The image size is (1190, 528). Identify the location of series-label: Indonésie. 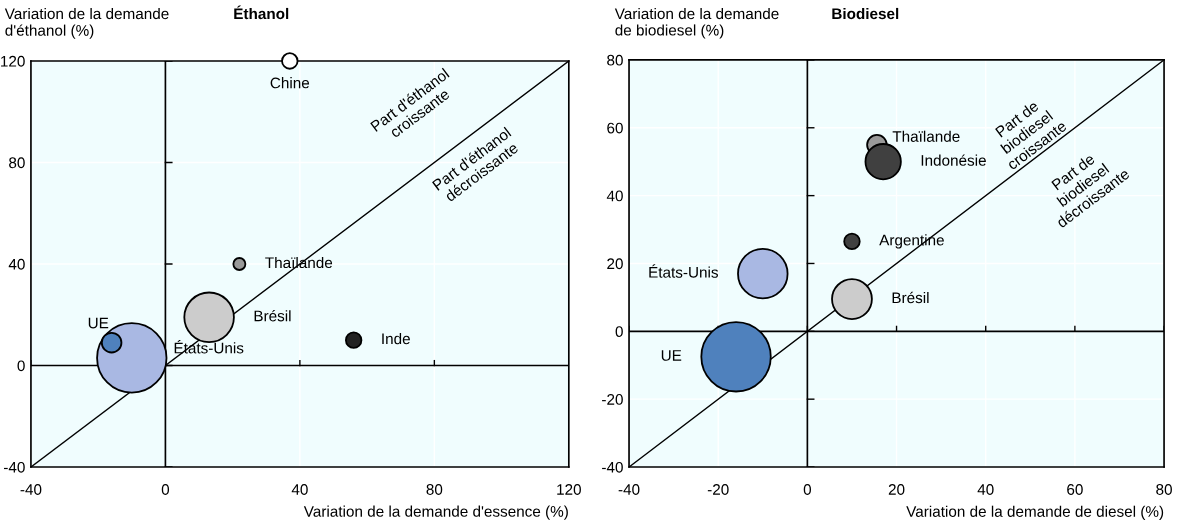
(953, 160).